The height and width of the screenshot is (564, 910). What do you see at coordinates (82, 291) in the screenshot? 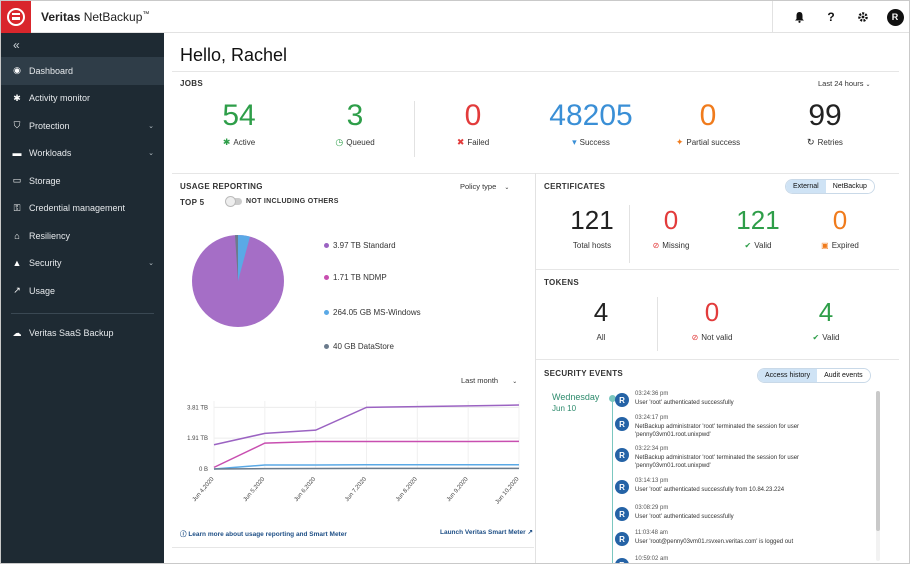
I see `sidebar-item-usage: ↗ Usage` at bounding box center [82, 291].